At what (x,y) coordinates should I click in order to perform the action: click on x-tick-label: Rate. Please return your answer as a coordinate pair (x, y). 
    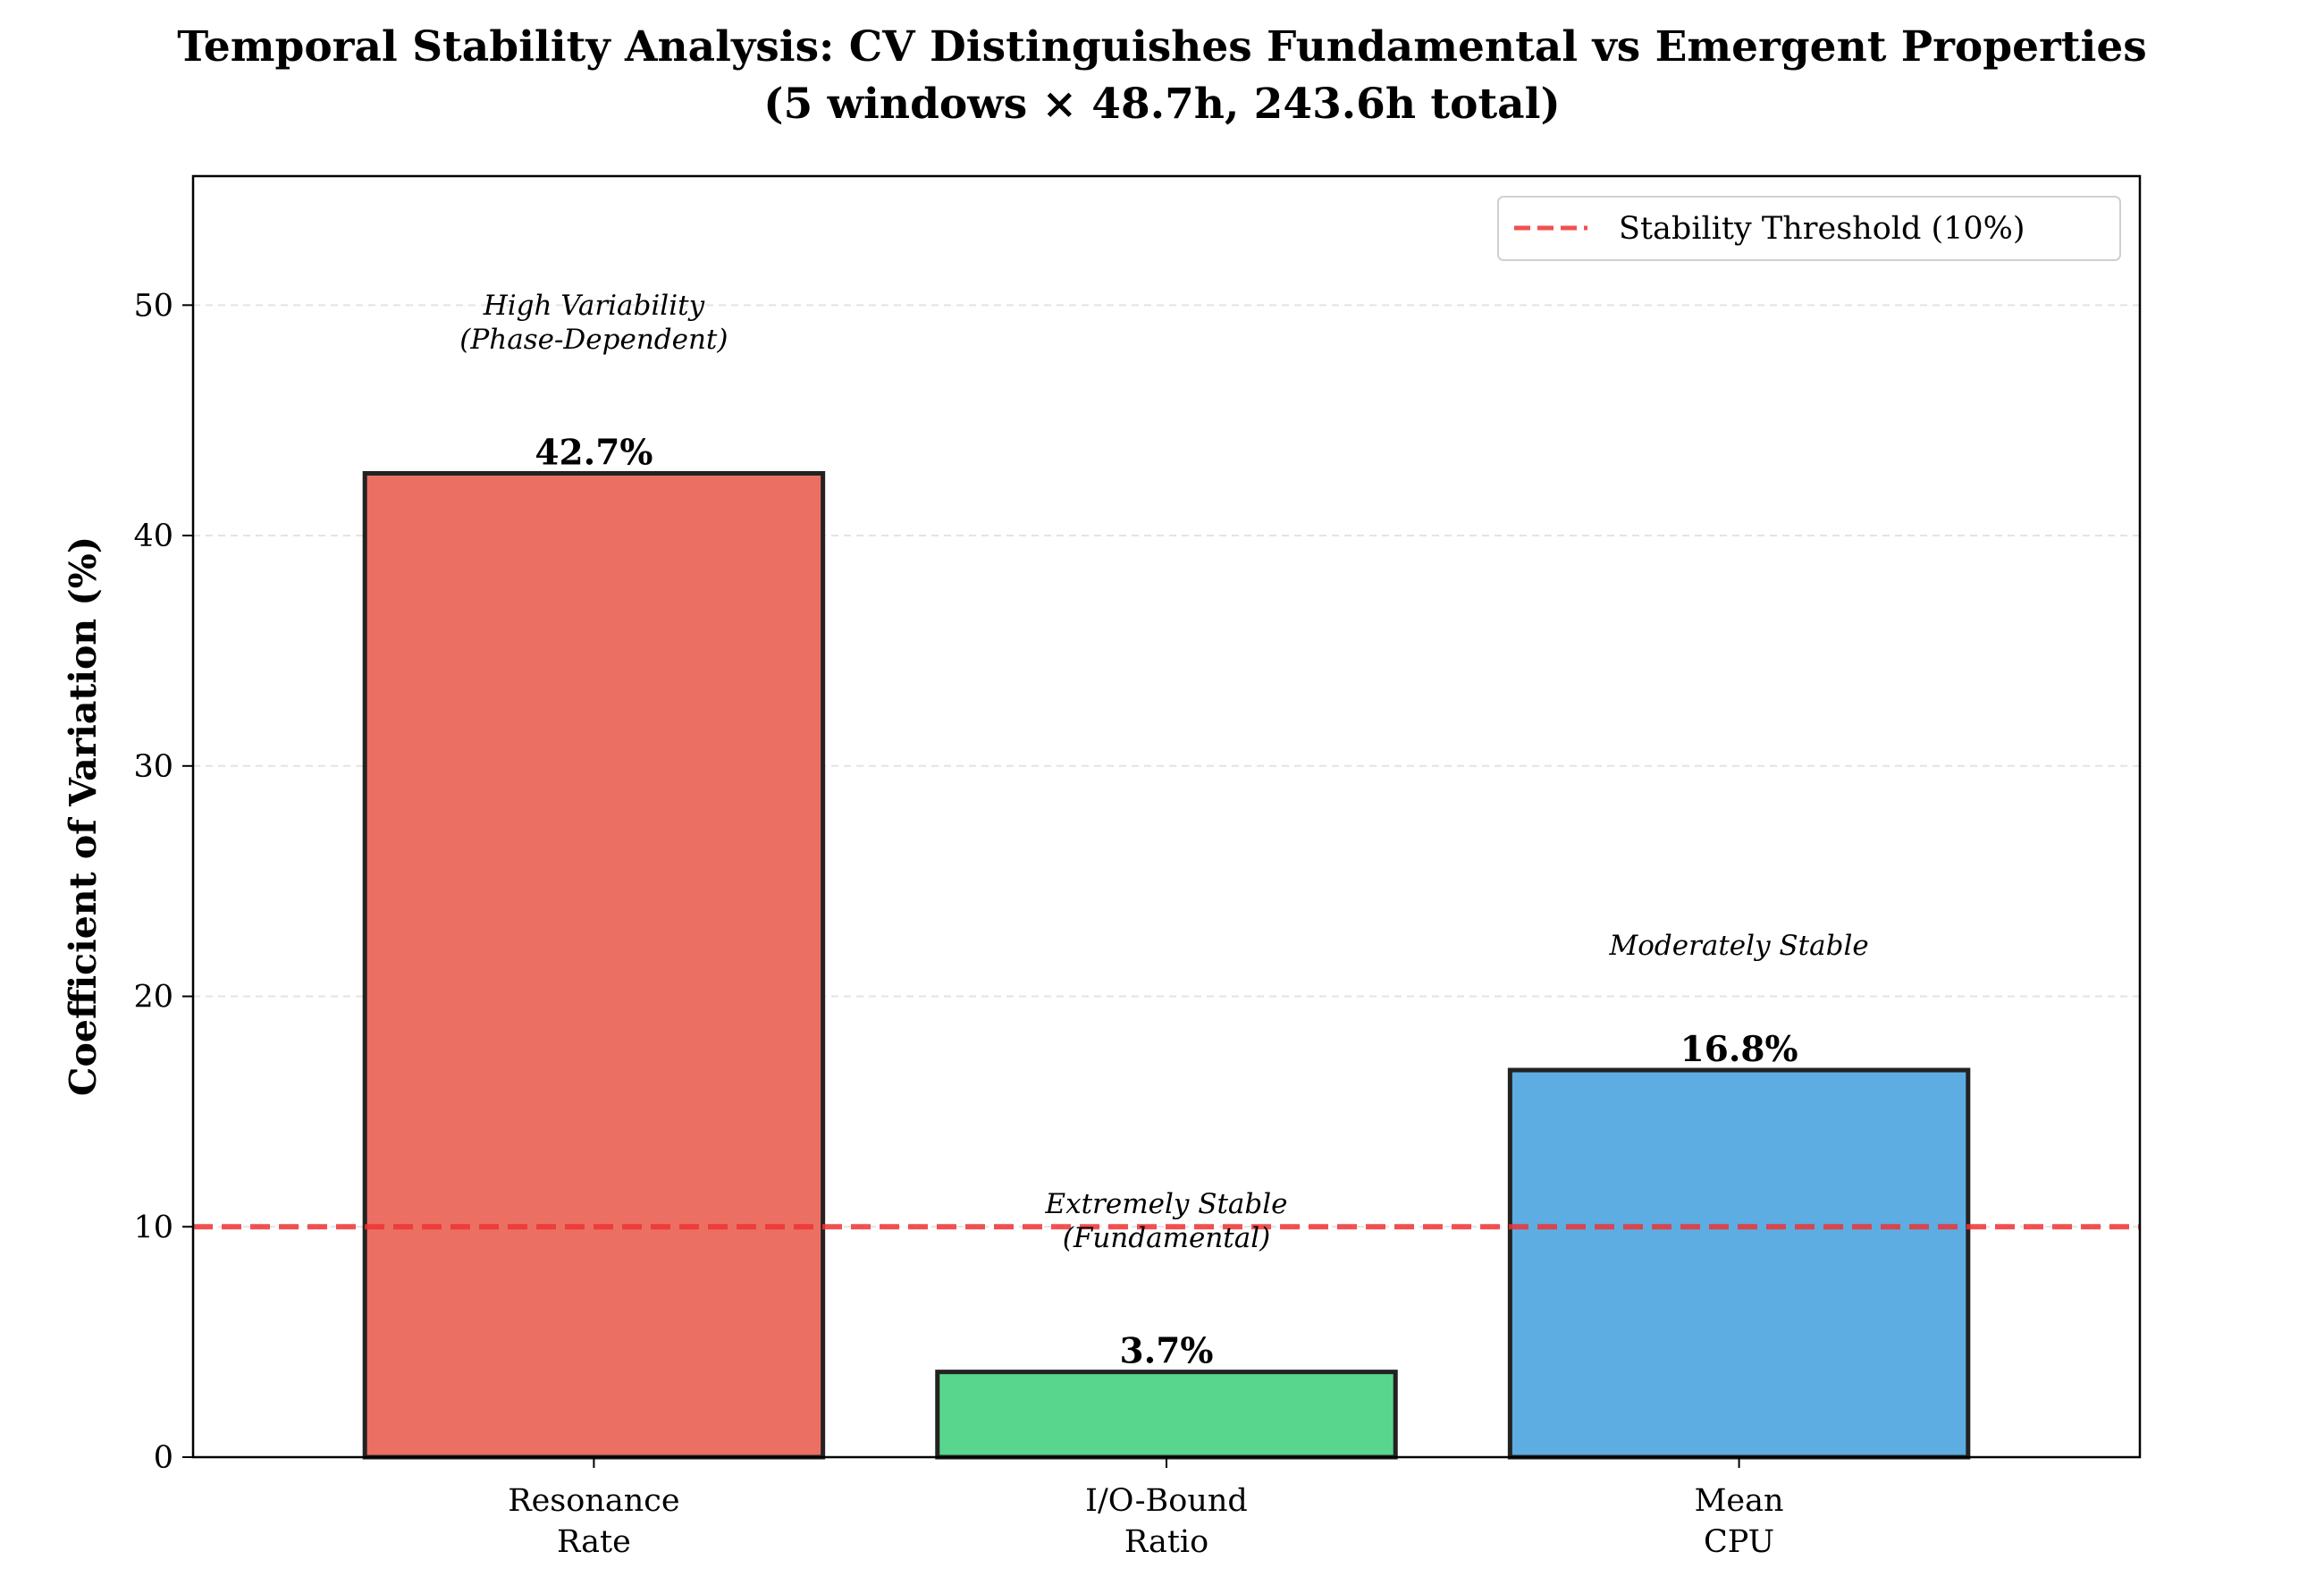
    Looking at the image, I should click on (594, 1542).